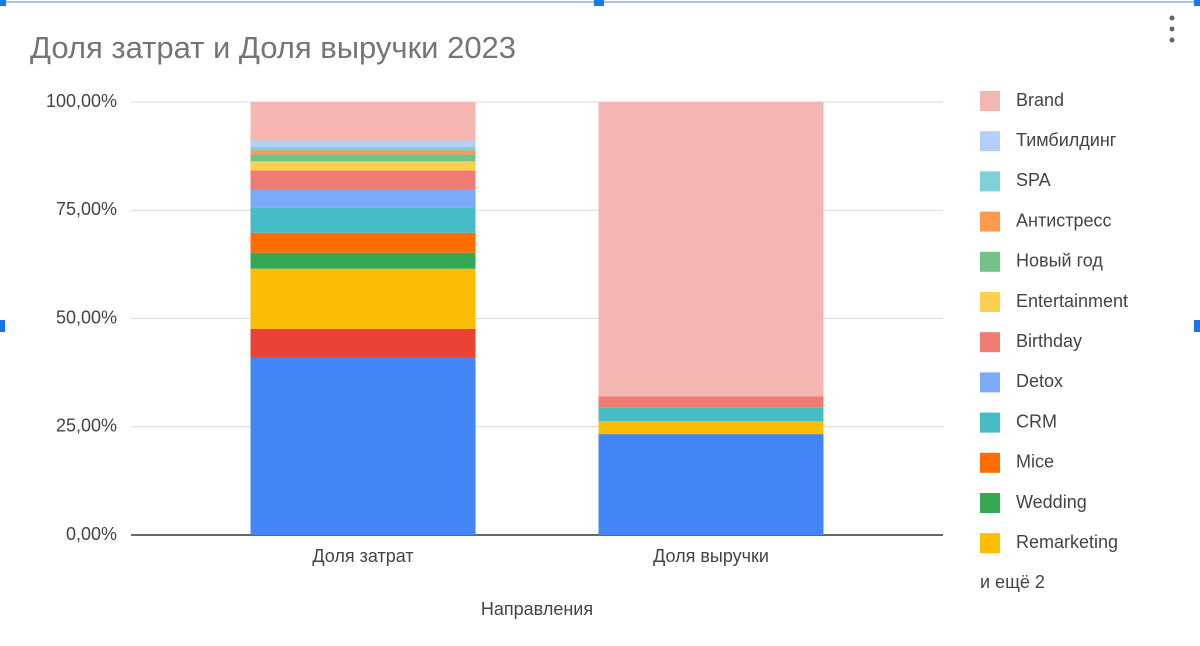 This screenshot has height=646, width=1200. What do you see at coordinates (362, 556) in the screenshot?
I see `x-tick-label: Доля затрат` at bounding box center [362, 556].